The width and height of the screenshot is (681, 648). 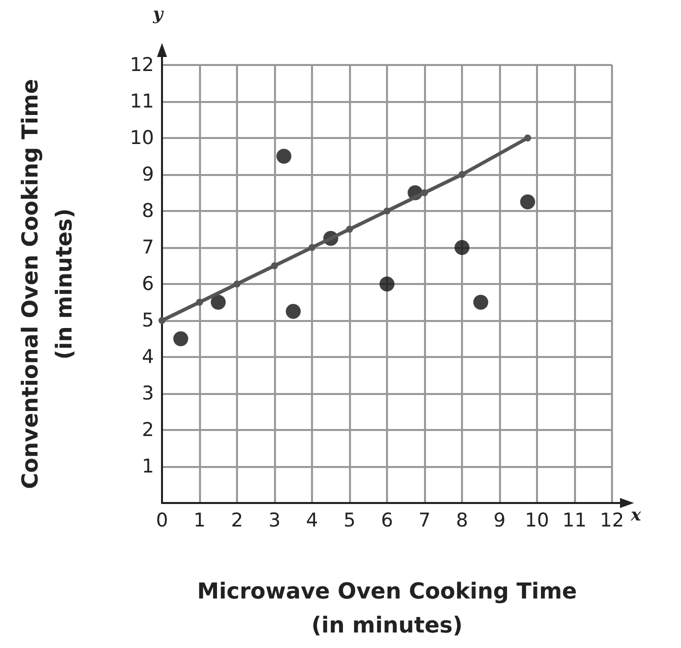 I want to click on x-tick-label: 0, so click(x=162, y=521).